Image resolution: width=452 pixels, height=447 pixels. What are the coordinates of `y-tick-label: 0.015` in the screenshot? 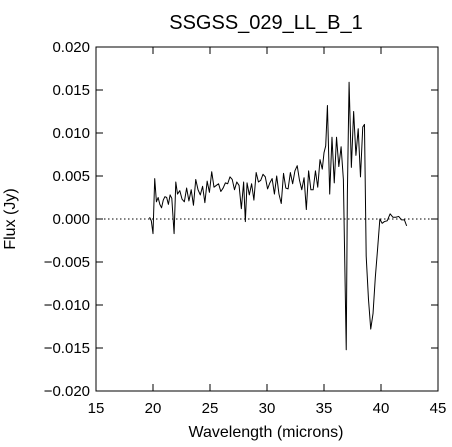 It's located at (71, 90).